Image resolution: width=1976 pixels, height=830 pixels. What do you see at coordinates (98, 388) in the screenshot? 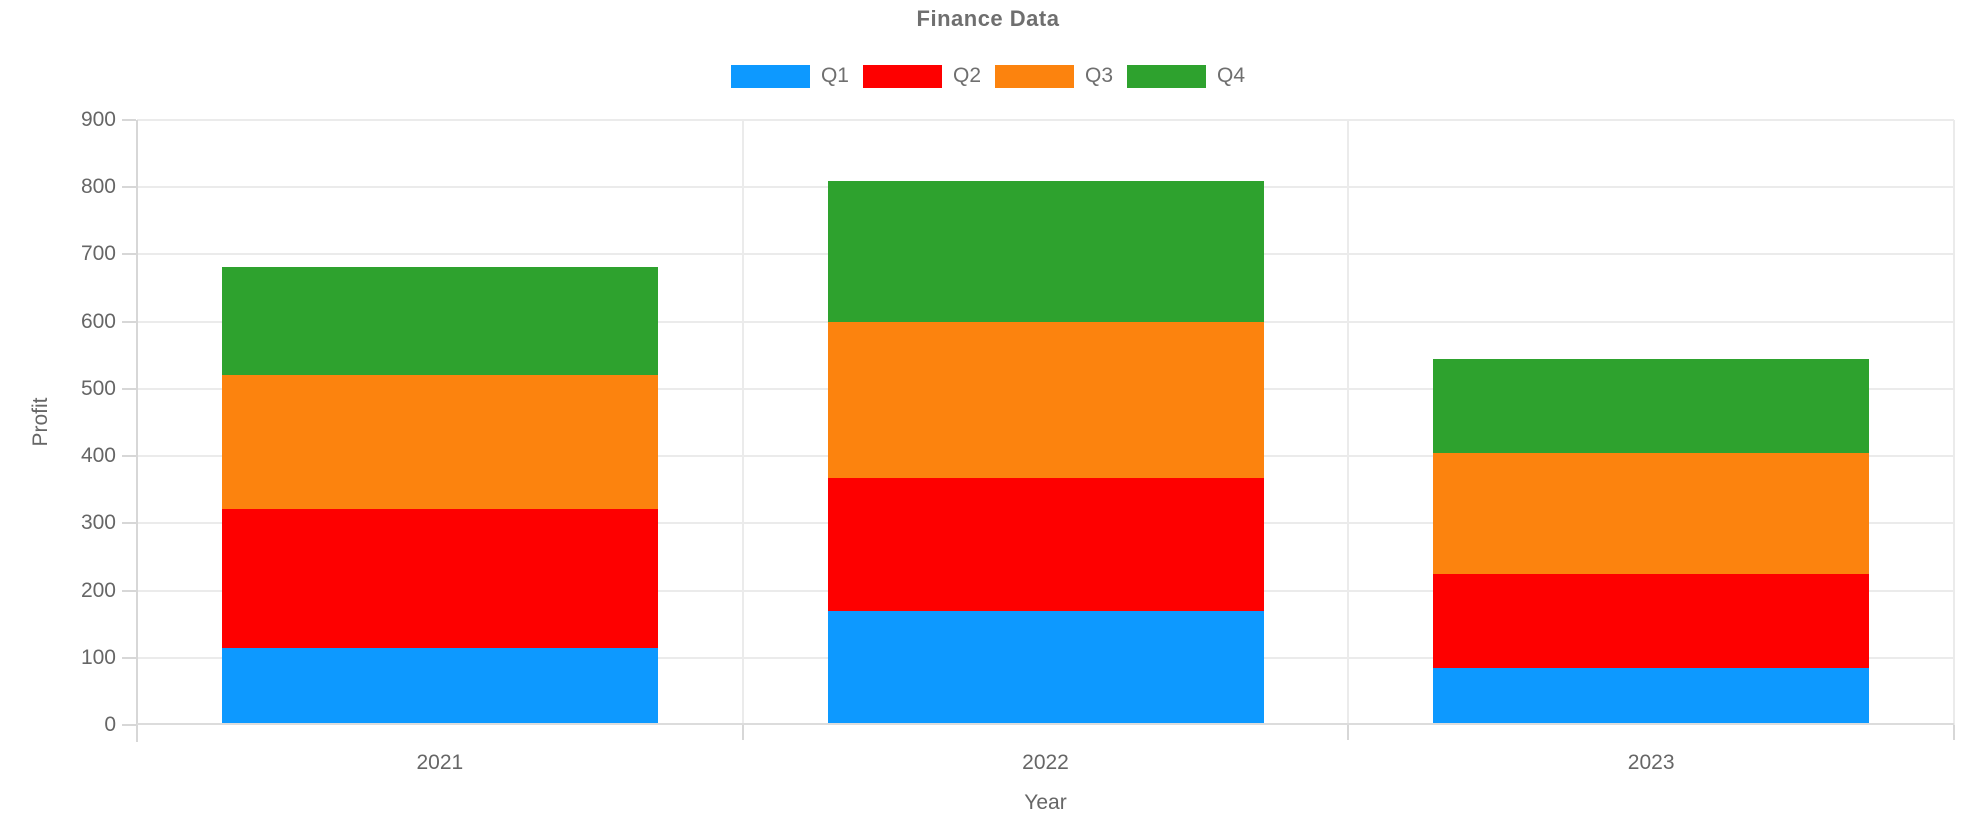
I see `y-tick-label-500: 500` at bounding box center [98, 388].